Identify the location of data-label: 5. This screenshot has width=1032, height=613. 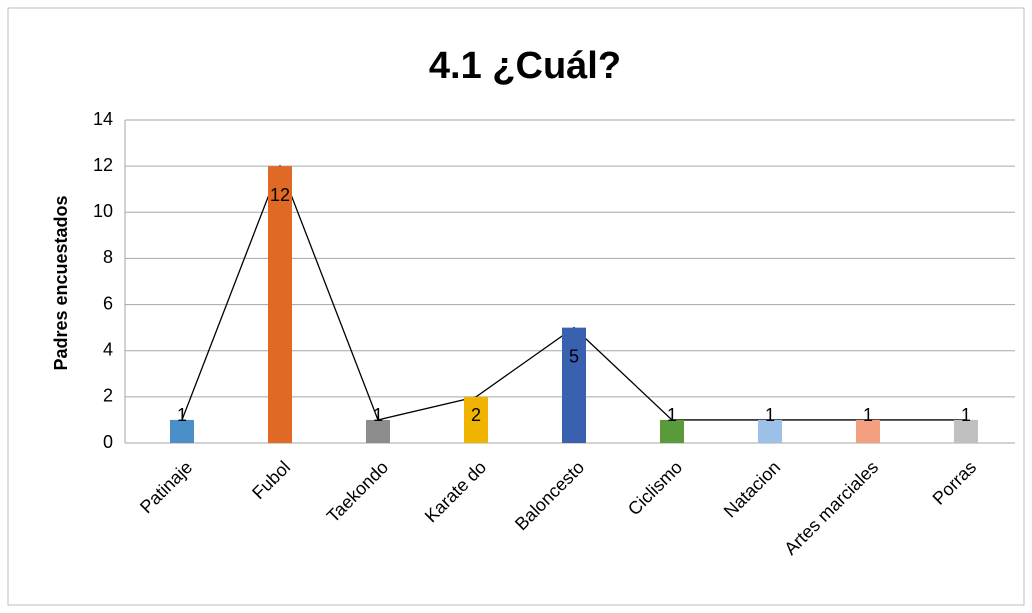
(574, 356).